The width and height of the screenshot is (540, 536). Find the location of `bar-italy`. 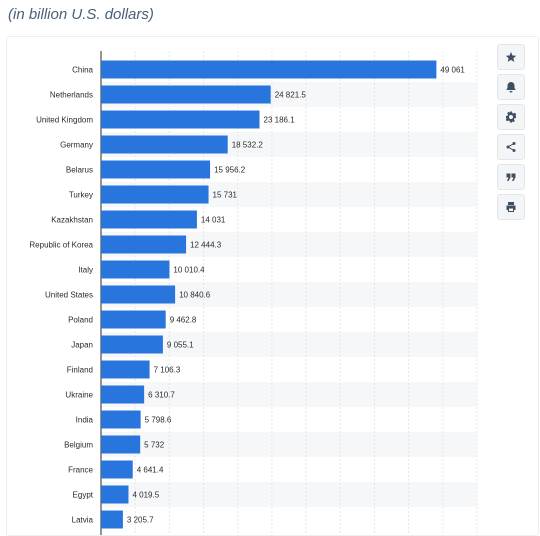

bar-italy is located at coordinates (135, 269).